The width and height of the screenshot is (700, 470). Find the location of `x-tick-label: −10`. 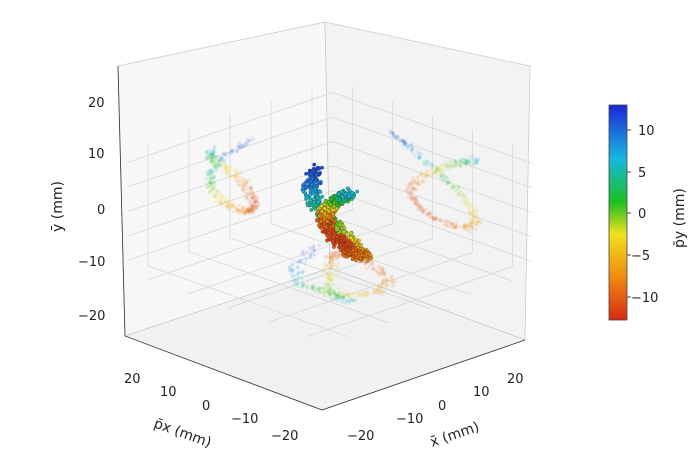

x-tick-label: −10 is located at coordinates (409, 419).